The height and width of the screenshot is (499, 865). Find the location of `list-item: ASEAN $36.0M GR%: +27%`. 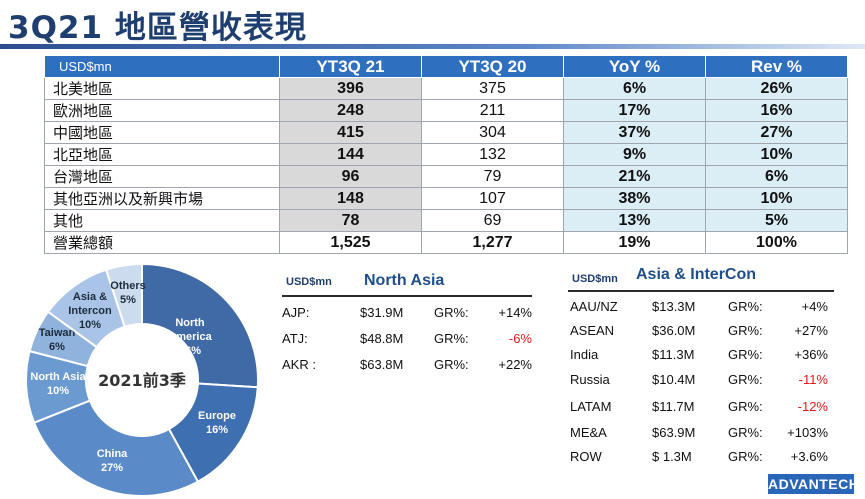

list-item: ASEAN $36.0M GR%: +27% is located at coordinates (700, 331).